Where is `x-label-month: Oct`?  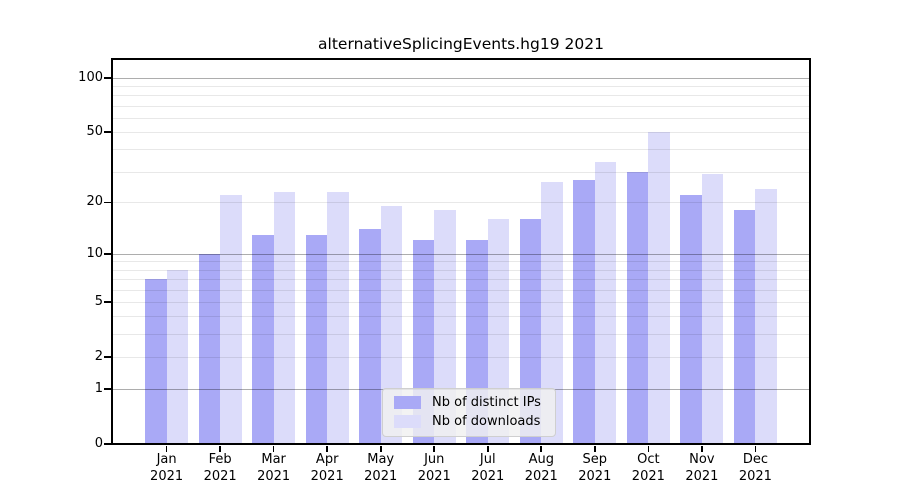
x-label-month: Oct is located at coordinates (648, 459).